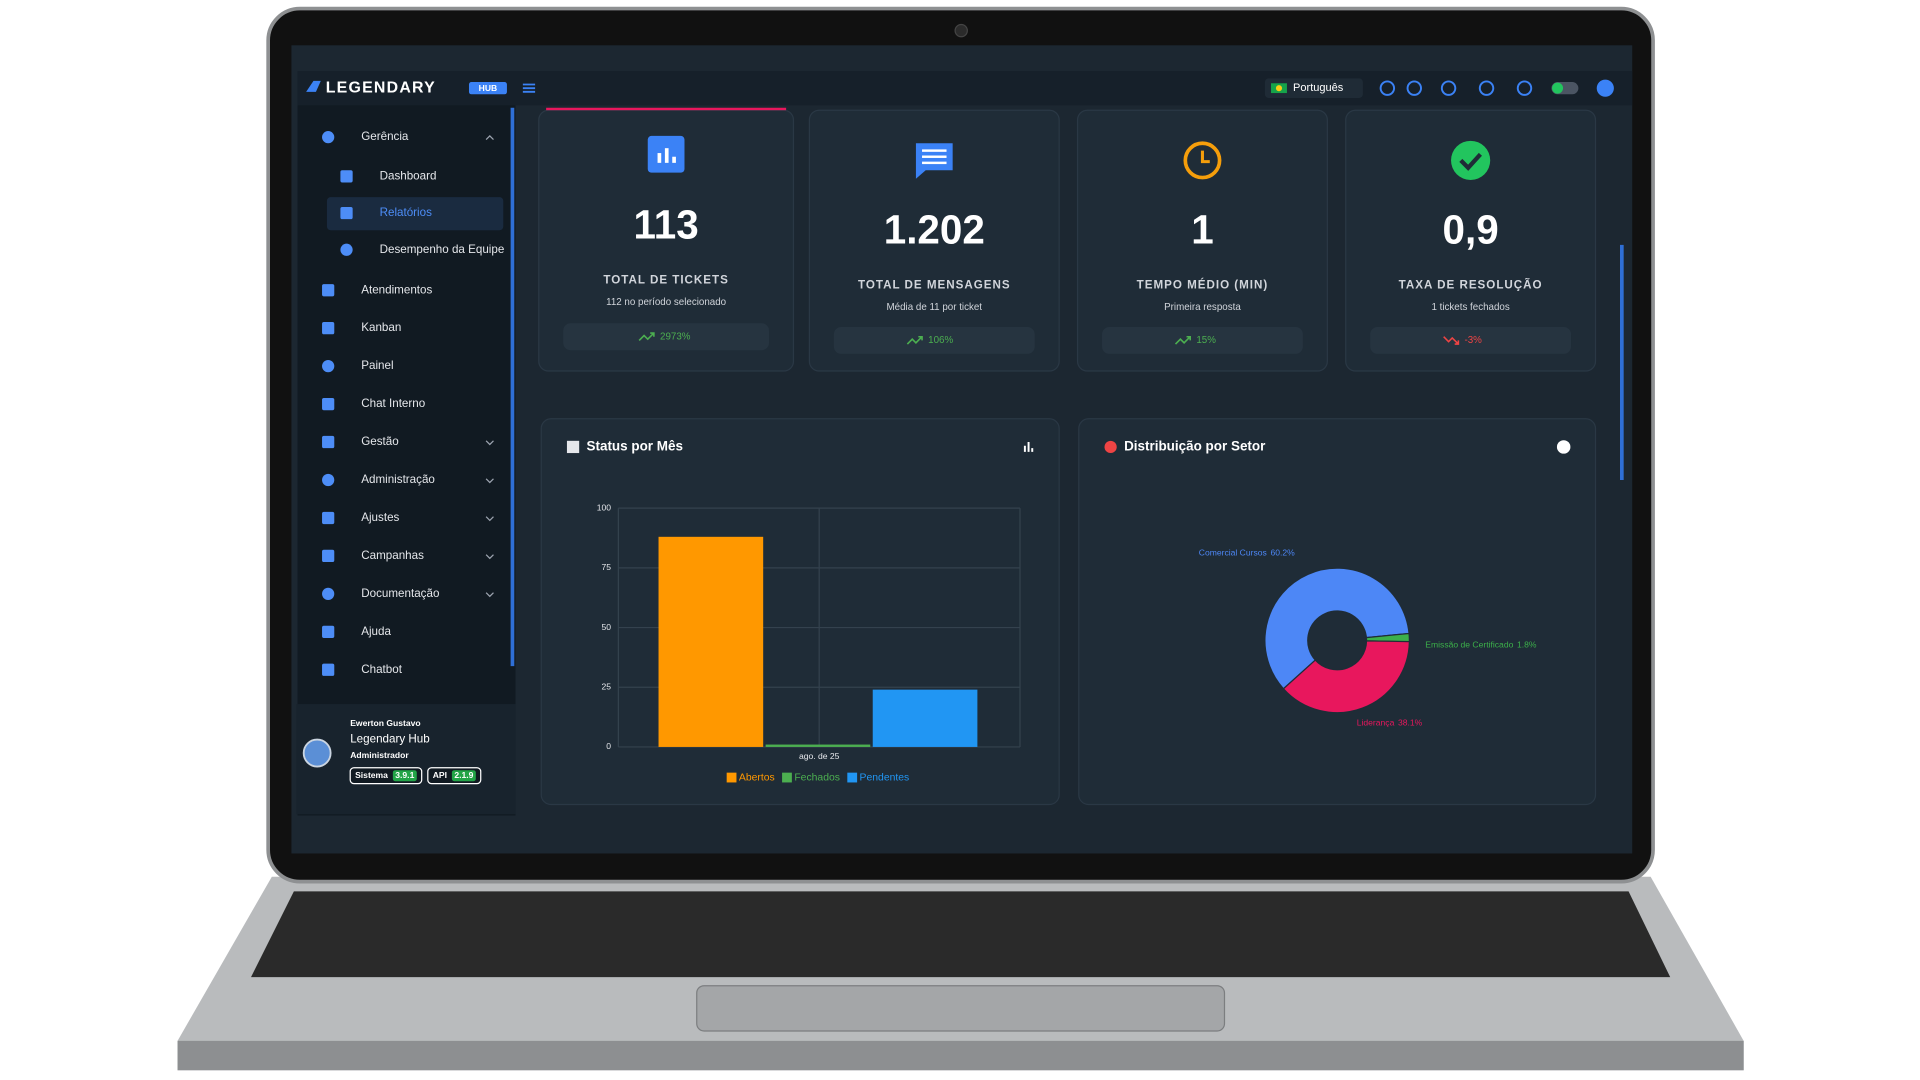  Describe the element at coordinates (666, 224) in the screenshot. I see `card-value: 113` at that location.